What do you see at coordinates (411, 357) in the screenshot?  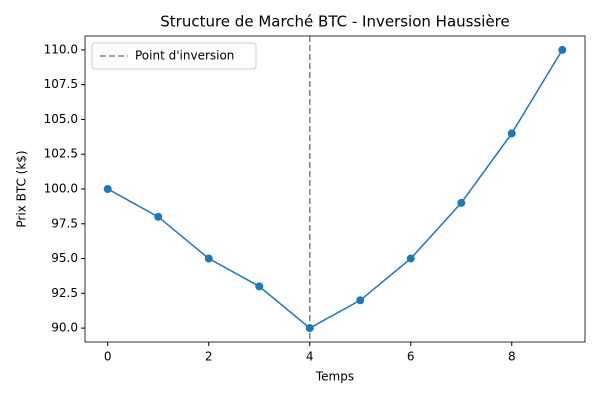 I see `x-tick-label: 6` at bounding box center [411, 357].